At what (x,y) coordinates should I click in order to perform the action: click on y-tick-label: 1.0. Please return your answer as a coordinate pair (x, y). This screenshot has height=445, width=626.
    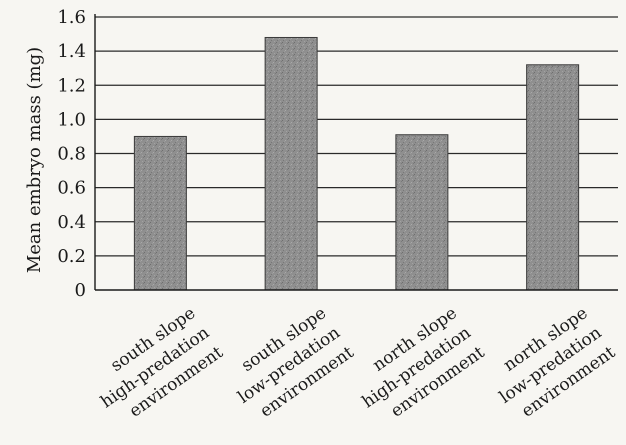
    Looking at the image, I should click on (71, 119).